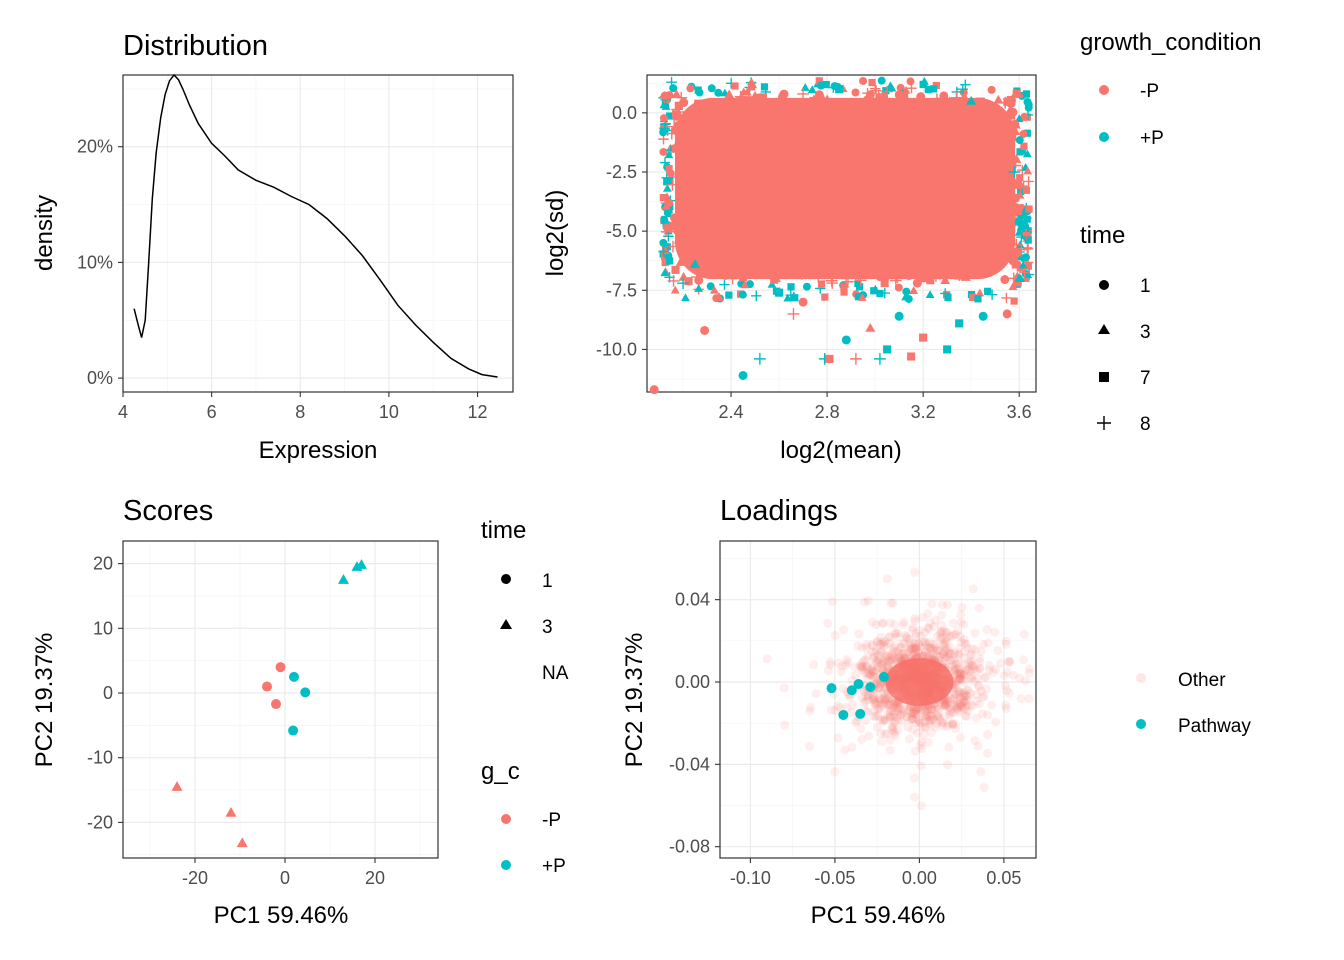 Image resolution: width=1344 pixels, height=960 pixels. What do you see at coordinates (95, 262) in the screenshot?
I see `y-tick-label: 10%` at bounding box center [95, 262].